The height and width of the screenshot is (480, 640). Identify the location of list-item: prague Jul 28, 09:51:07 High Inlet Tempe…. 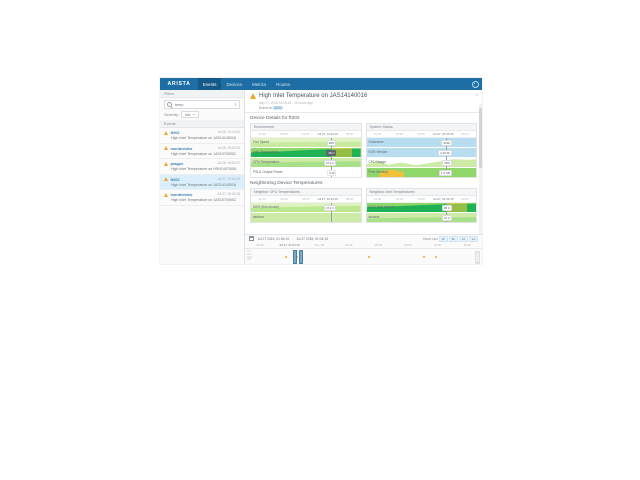
(202, 167).